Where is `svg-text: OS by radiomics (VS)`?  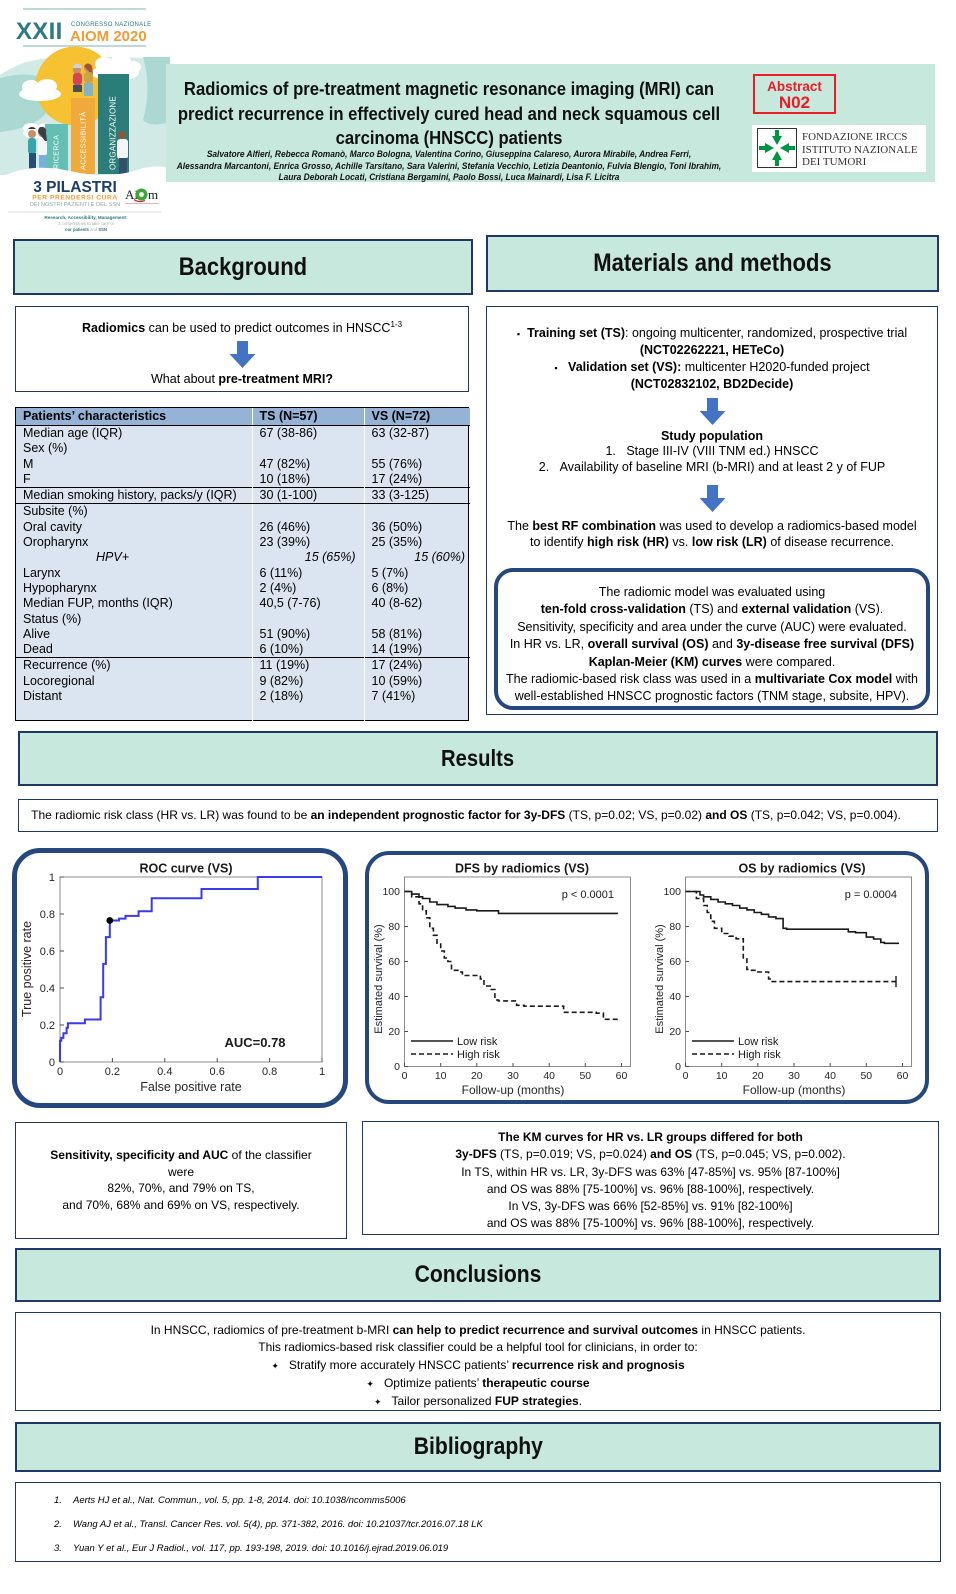 svg-text: OS by radiomics (VS) is located at coordinates (801, 869).